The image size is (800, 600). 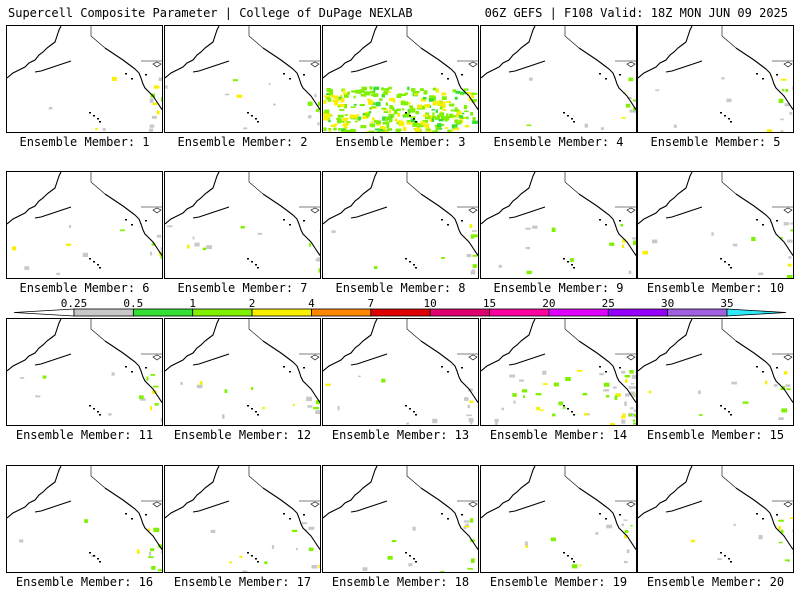 I want to click on ensemble-member-label: Ensemble Member: 16, so click(x=84, y=582).